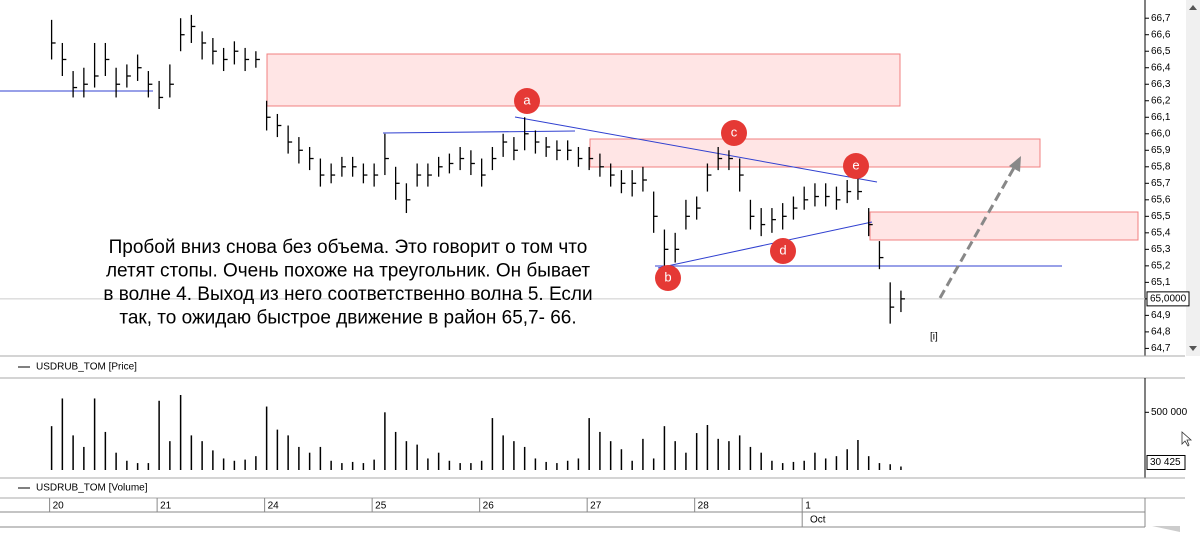 Image resolution: width=1200 pixels, height=538 pixels. I want to click on y-tick-label: 66,0, so click(1161, 133).